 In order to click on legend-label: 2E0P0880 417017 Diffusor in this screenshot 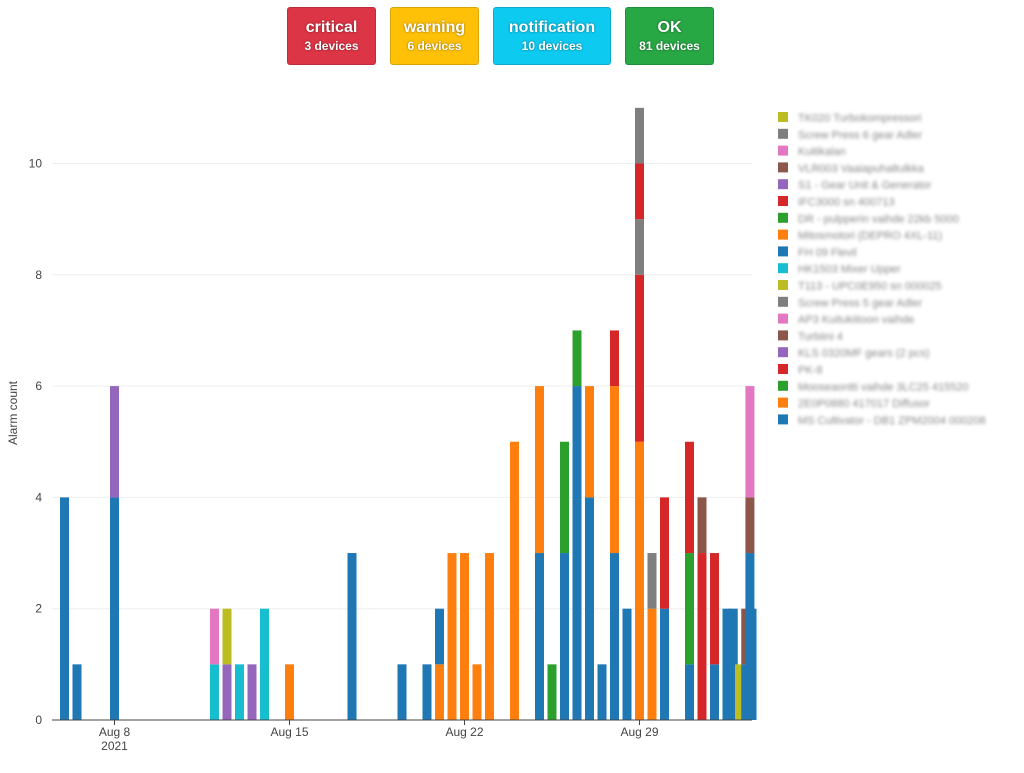, I will do `click(864, 404)`.